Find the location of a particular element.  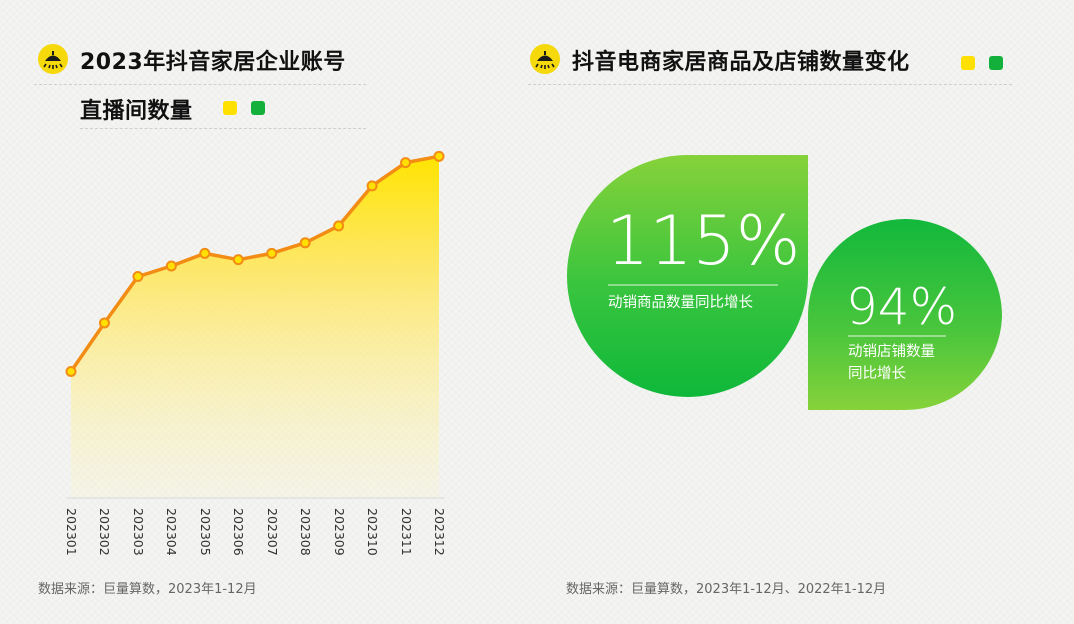

store-growth-label-line2: 同比增长 is located at coordinates (877, 374).